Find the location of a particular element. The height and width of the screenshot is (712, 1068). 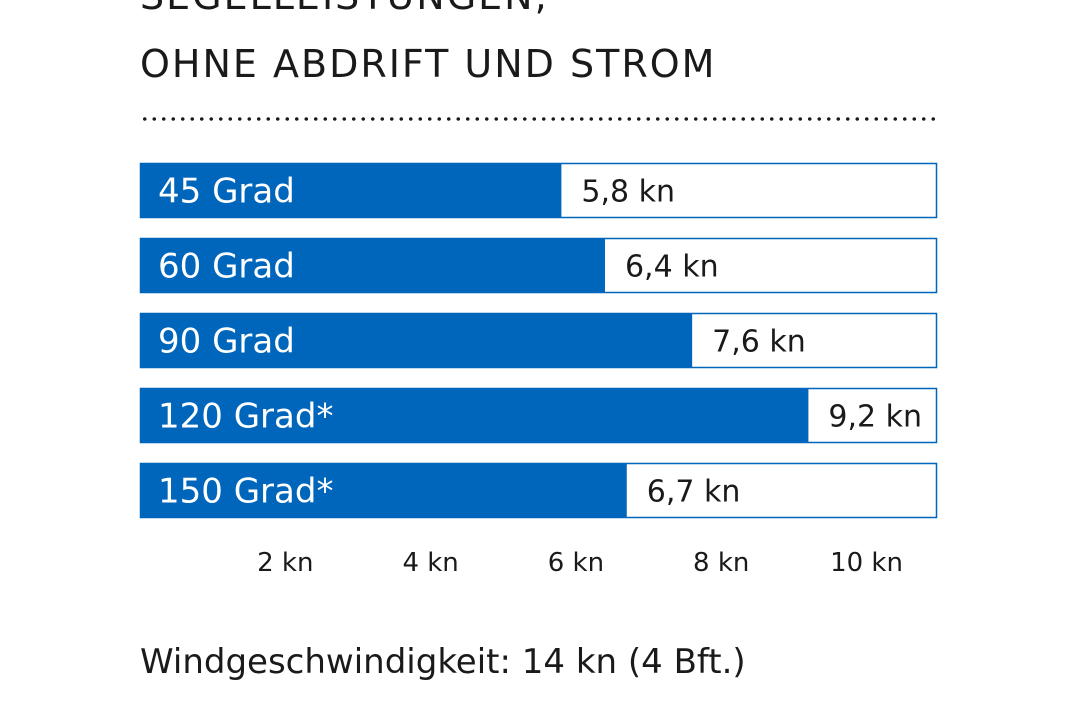

chart-title-line-1: SEGELLEISTUNGEN, is located at coordinates (344, 9).